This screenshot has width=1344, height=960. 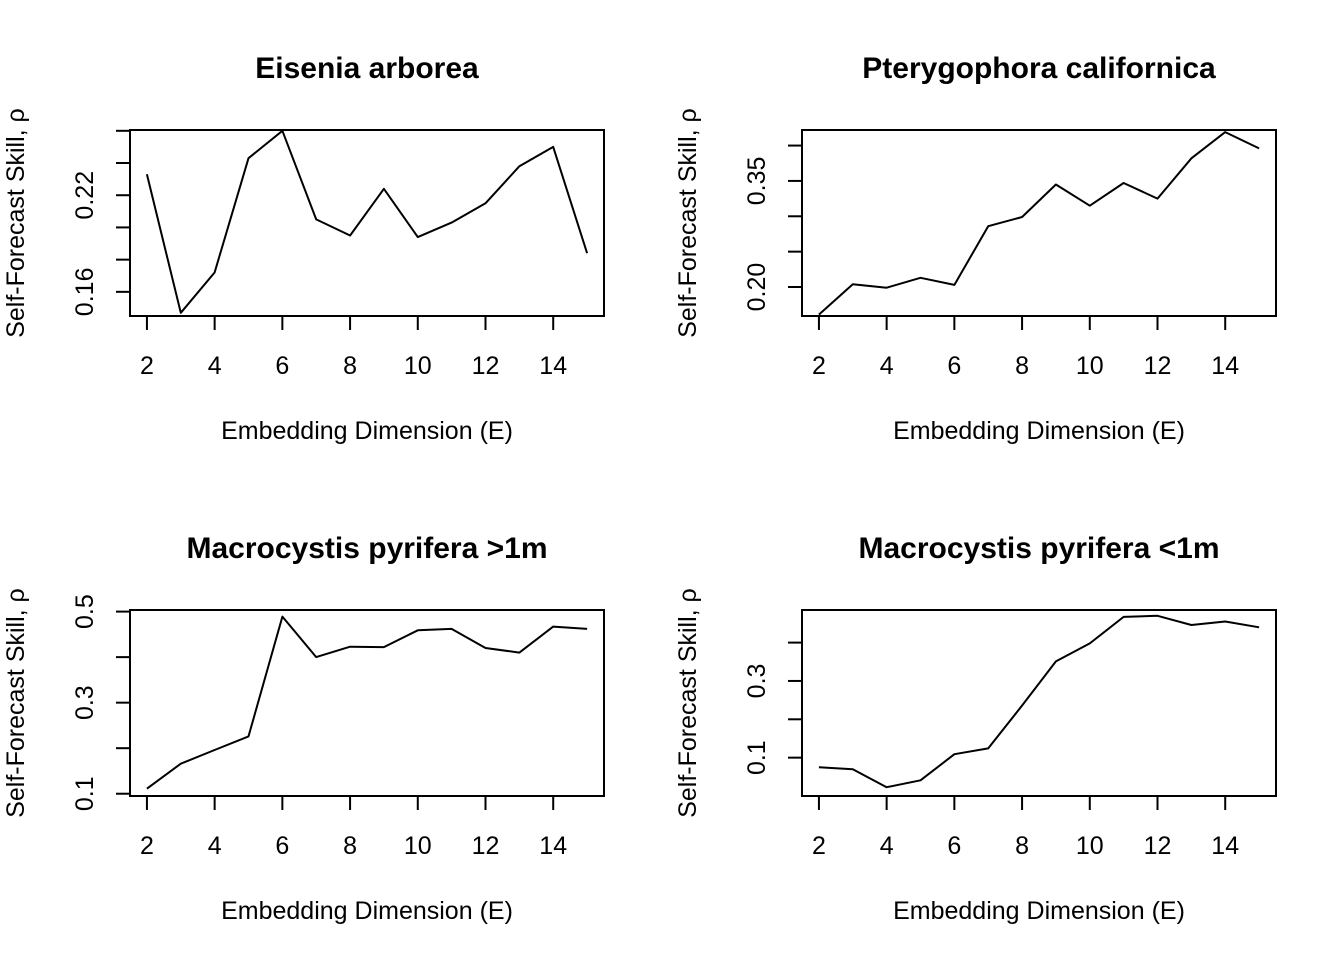 What do you see at coordinates (85, 195) in the screenshot?
I see `y-tick-label: 0.22` at bounding box center [85, 195].